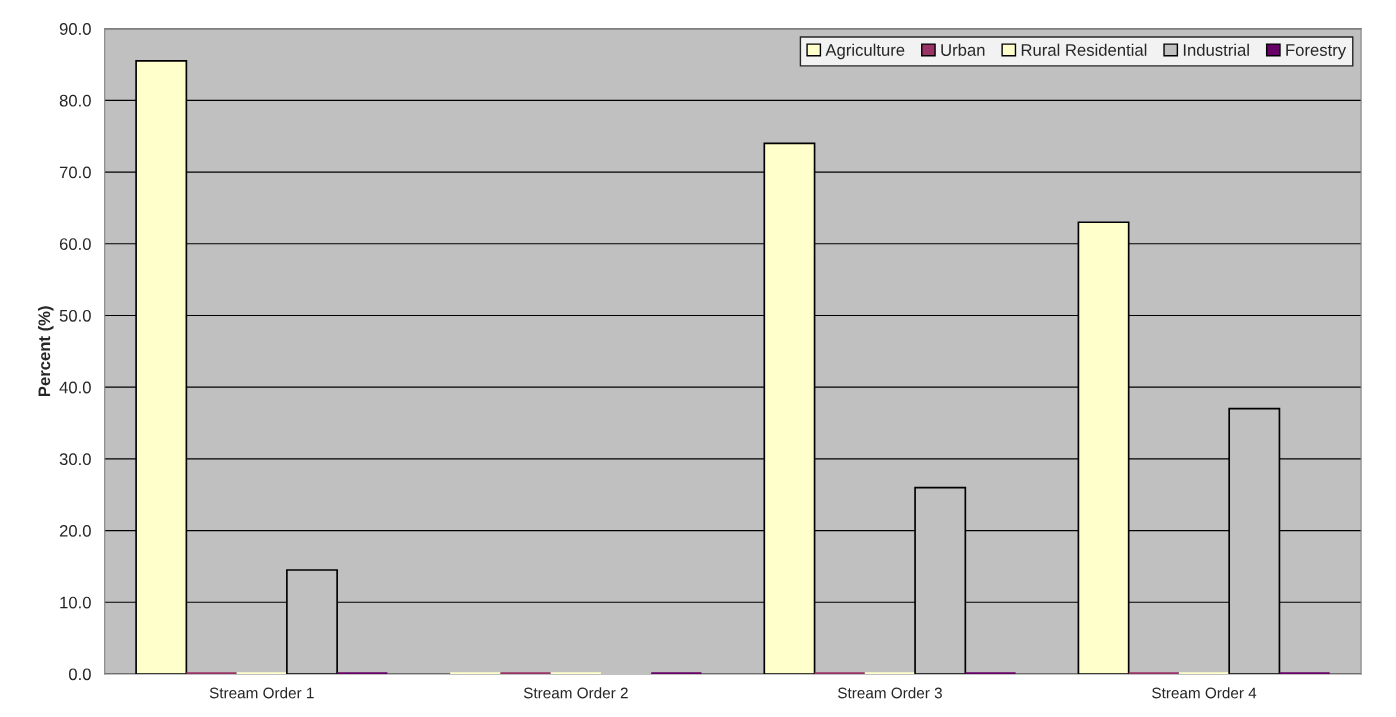 The width and height of the screenshot is (1396, 717). What do you see at coordinates (45, 351) in the screenshot?
I see `y-axis-title: Percent (%)` at bounding box center [45, 351].